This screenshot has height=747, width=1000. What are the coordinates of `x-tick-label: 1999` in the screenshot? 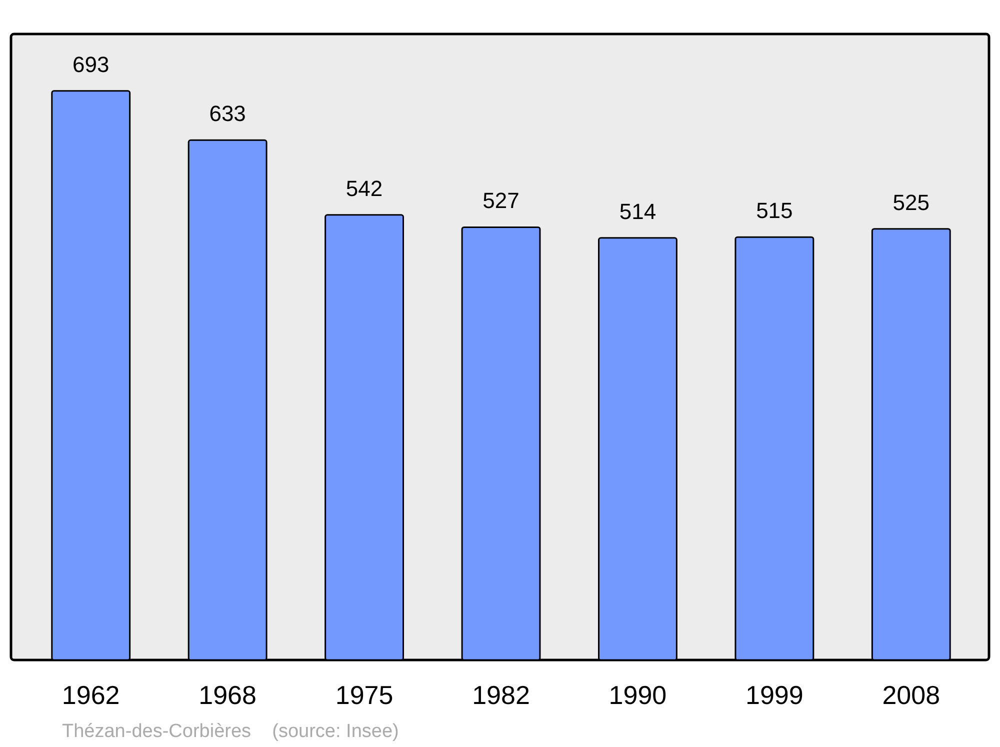 It's located at (775, 695).